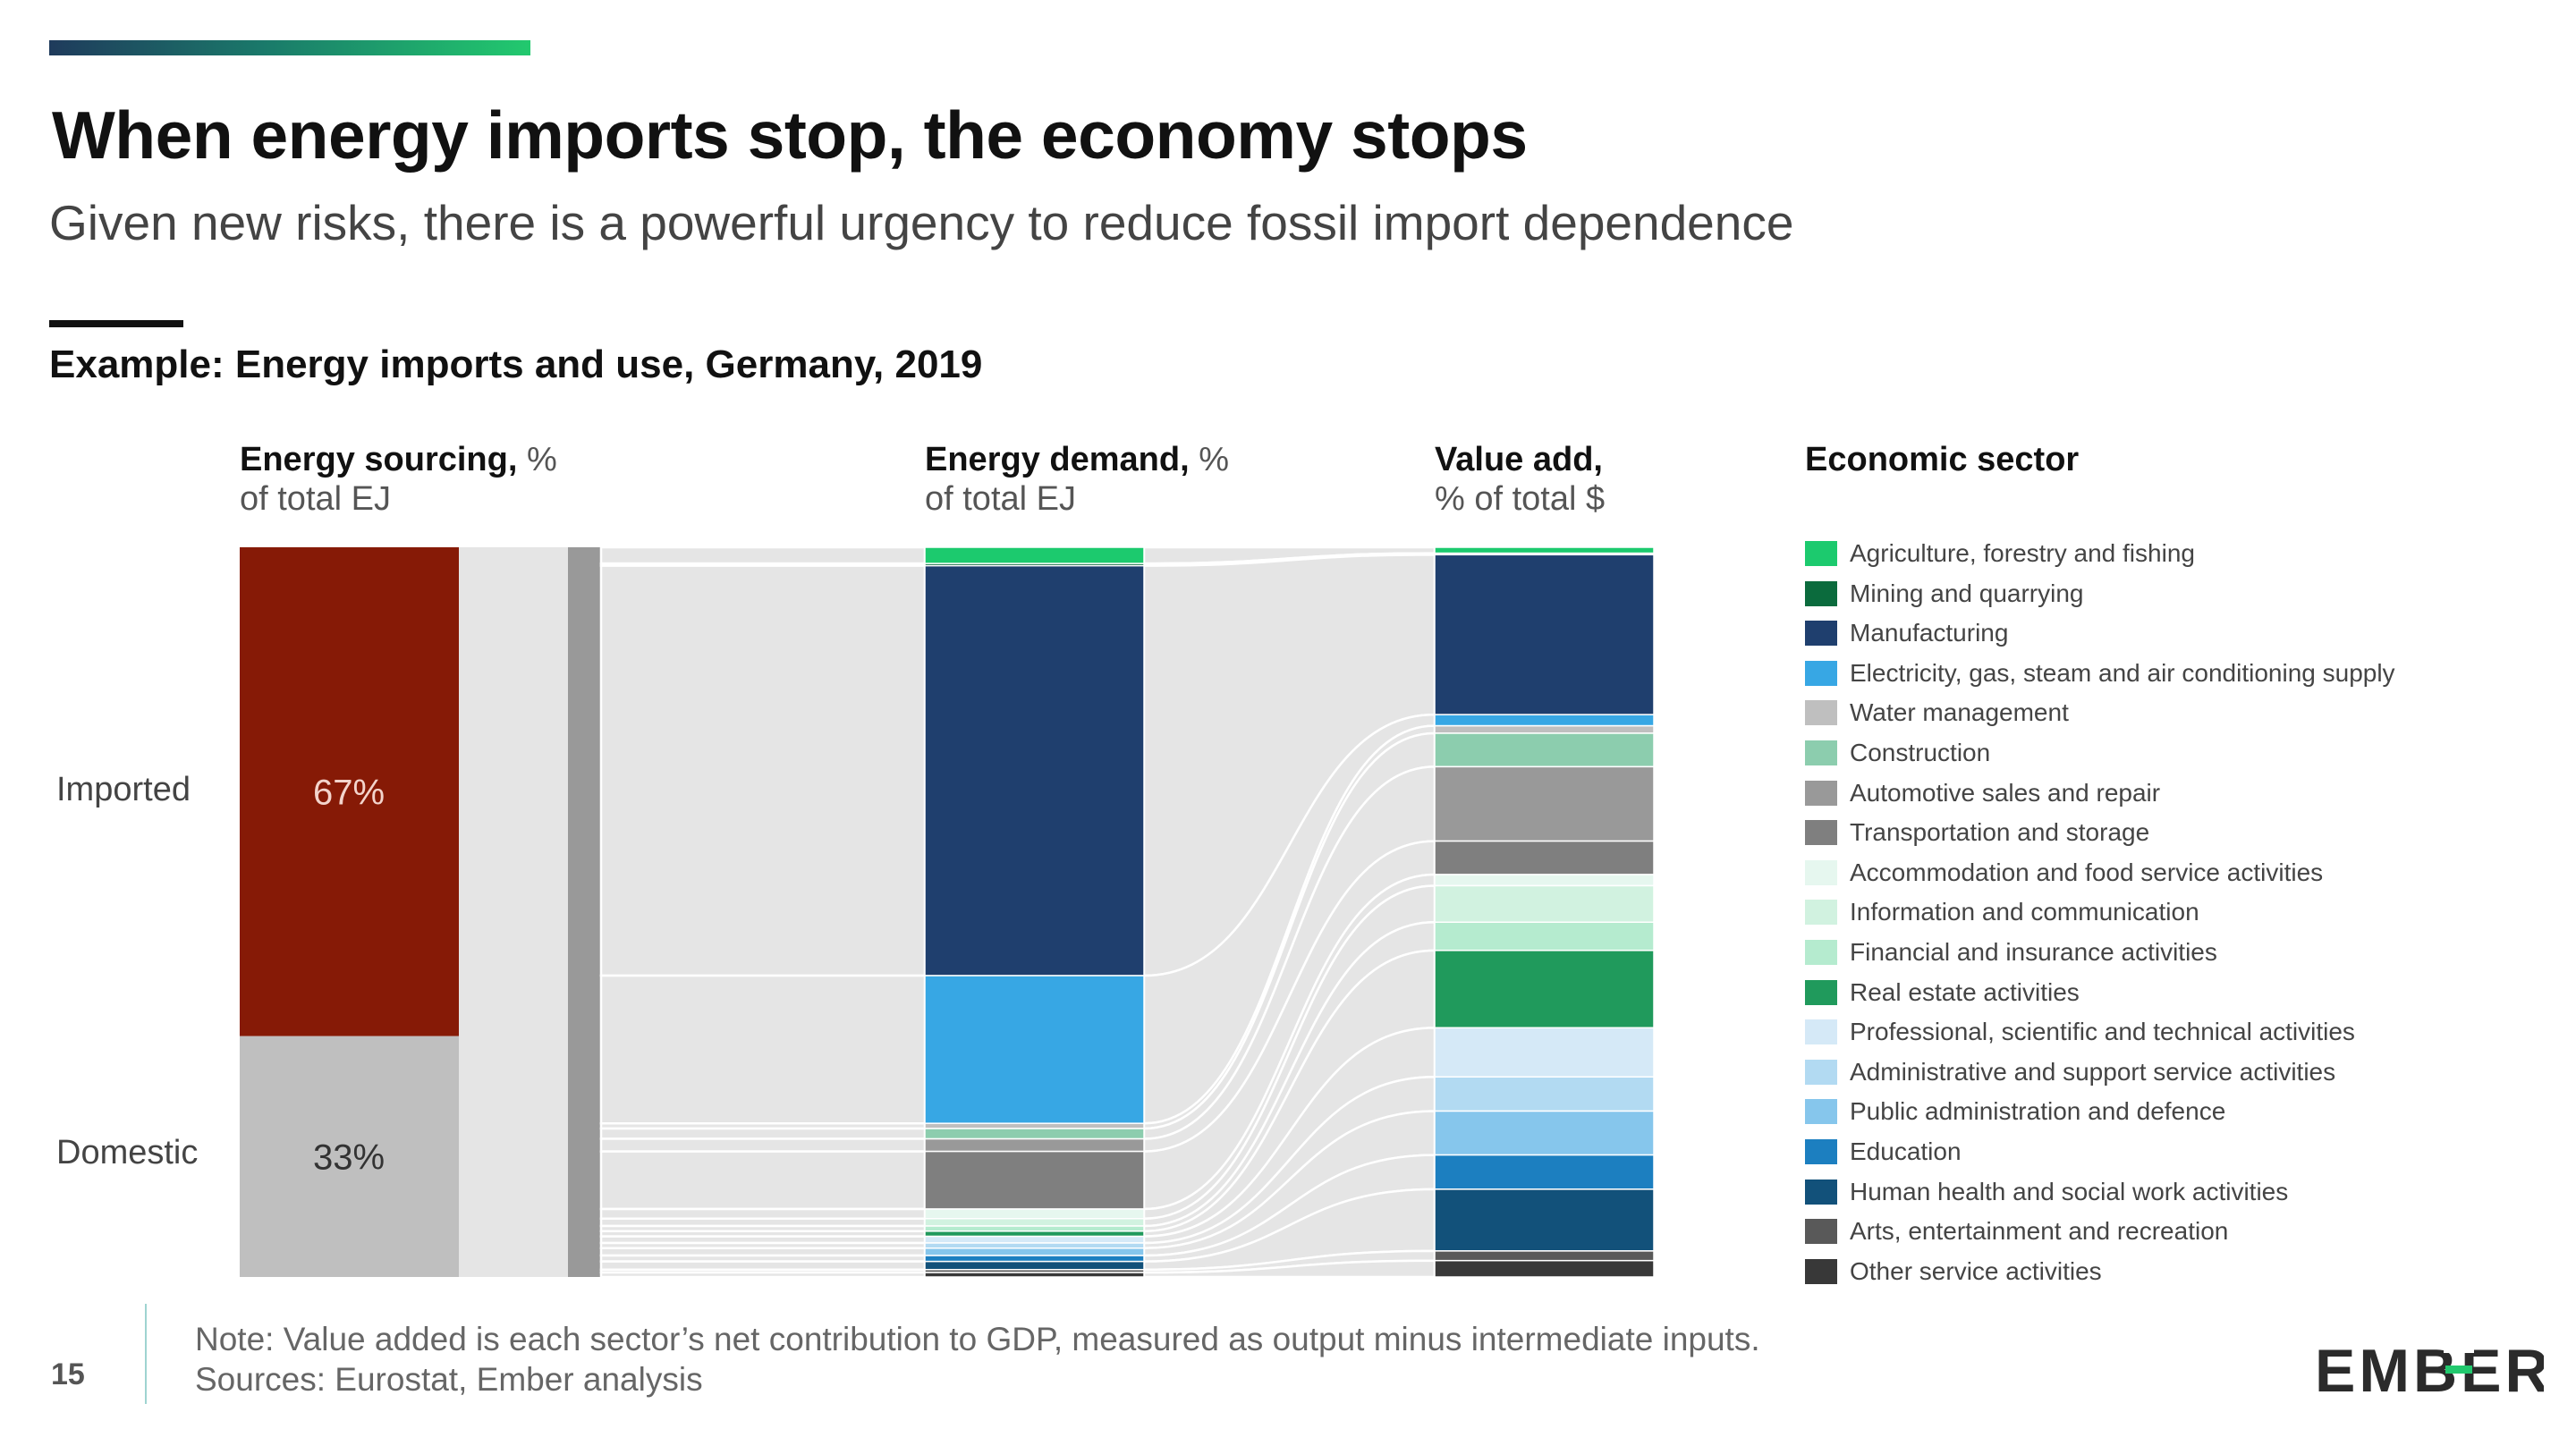  Describe the element at coordinates (2458, 1370) in the screenshot. I see `logo-accent-bar` at that location.